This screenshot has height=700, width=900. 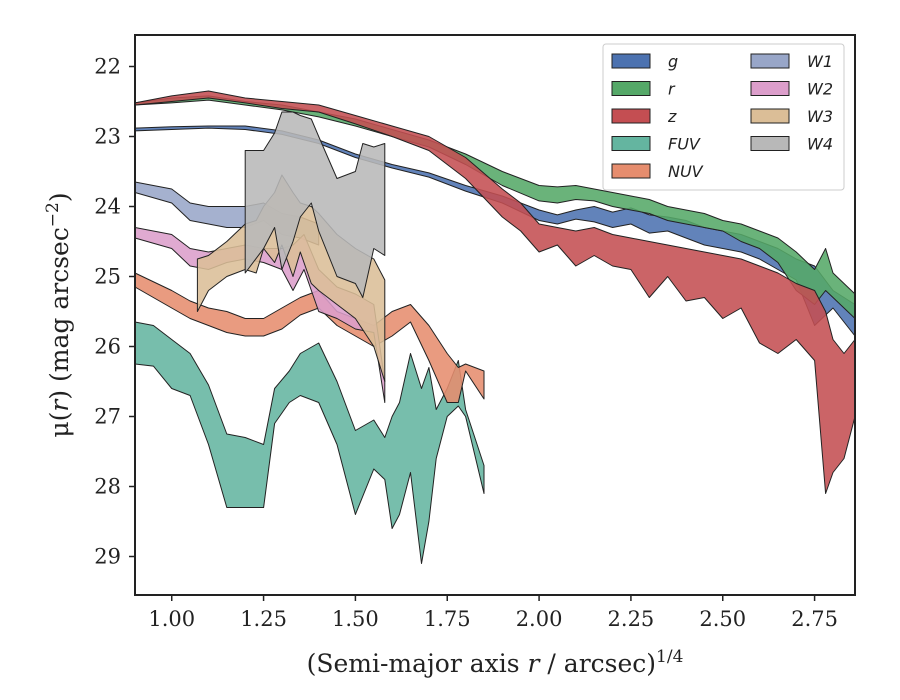 I want to click on legend-item-r: r, so click(x=643, y=89).